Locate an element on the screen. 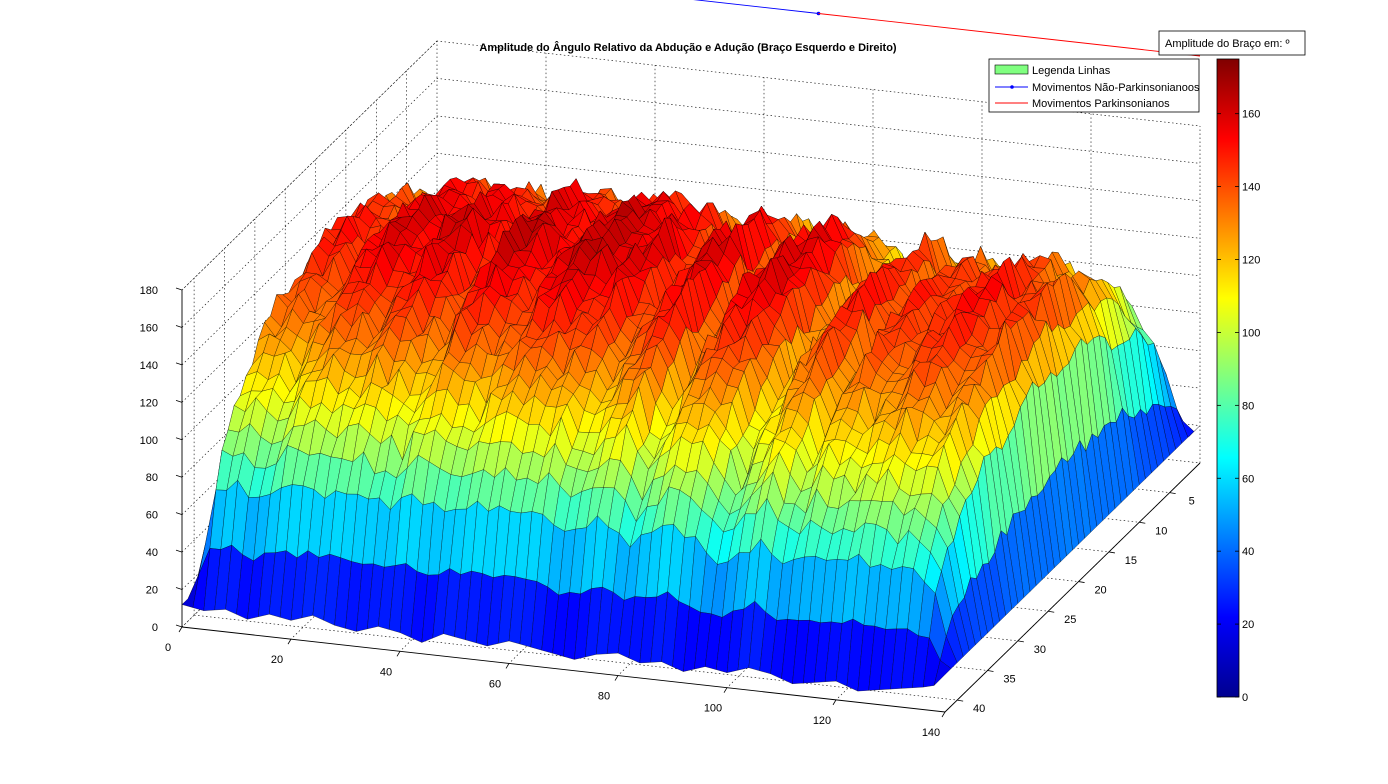 The height and width of the screenshot is (784, 1388). y-tick-label: 40 is located at coordinates (979, 709).